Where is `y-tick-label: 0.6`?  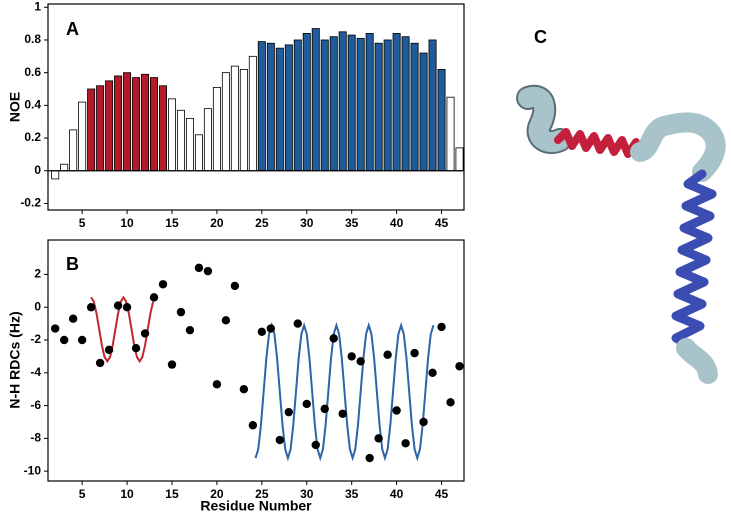
y-tick-label: 0.6 is located at coordinates (32, 72).